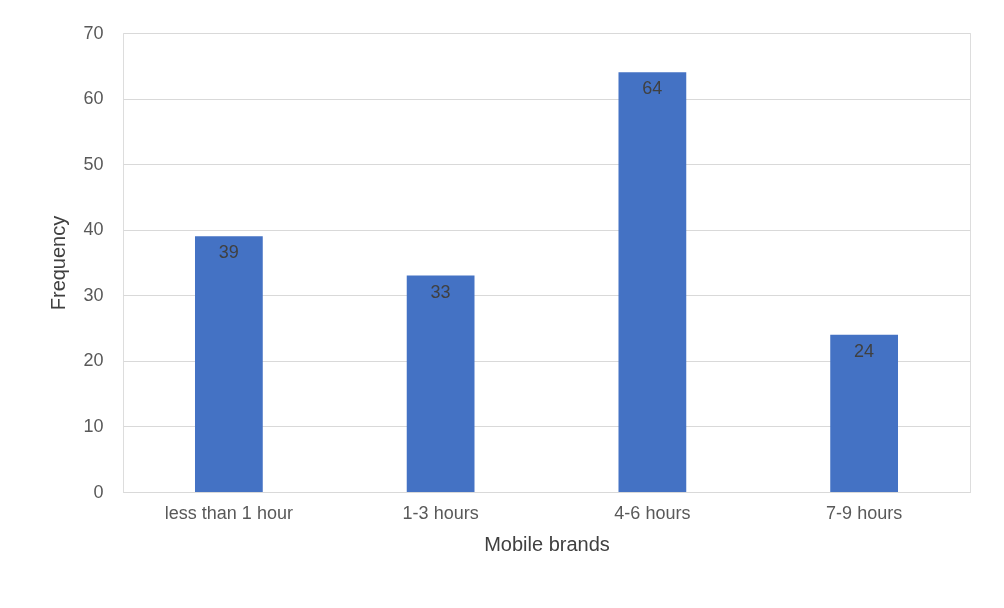  I want to click on y-tick-label: 20, so click(93, 360).